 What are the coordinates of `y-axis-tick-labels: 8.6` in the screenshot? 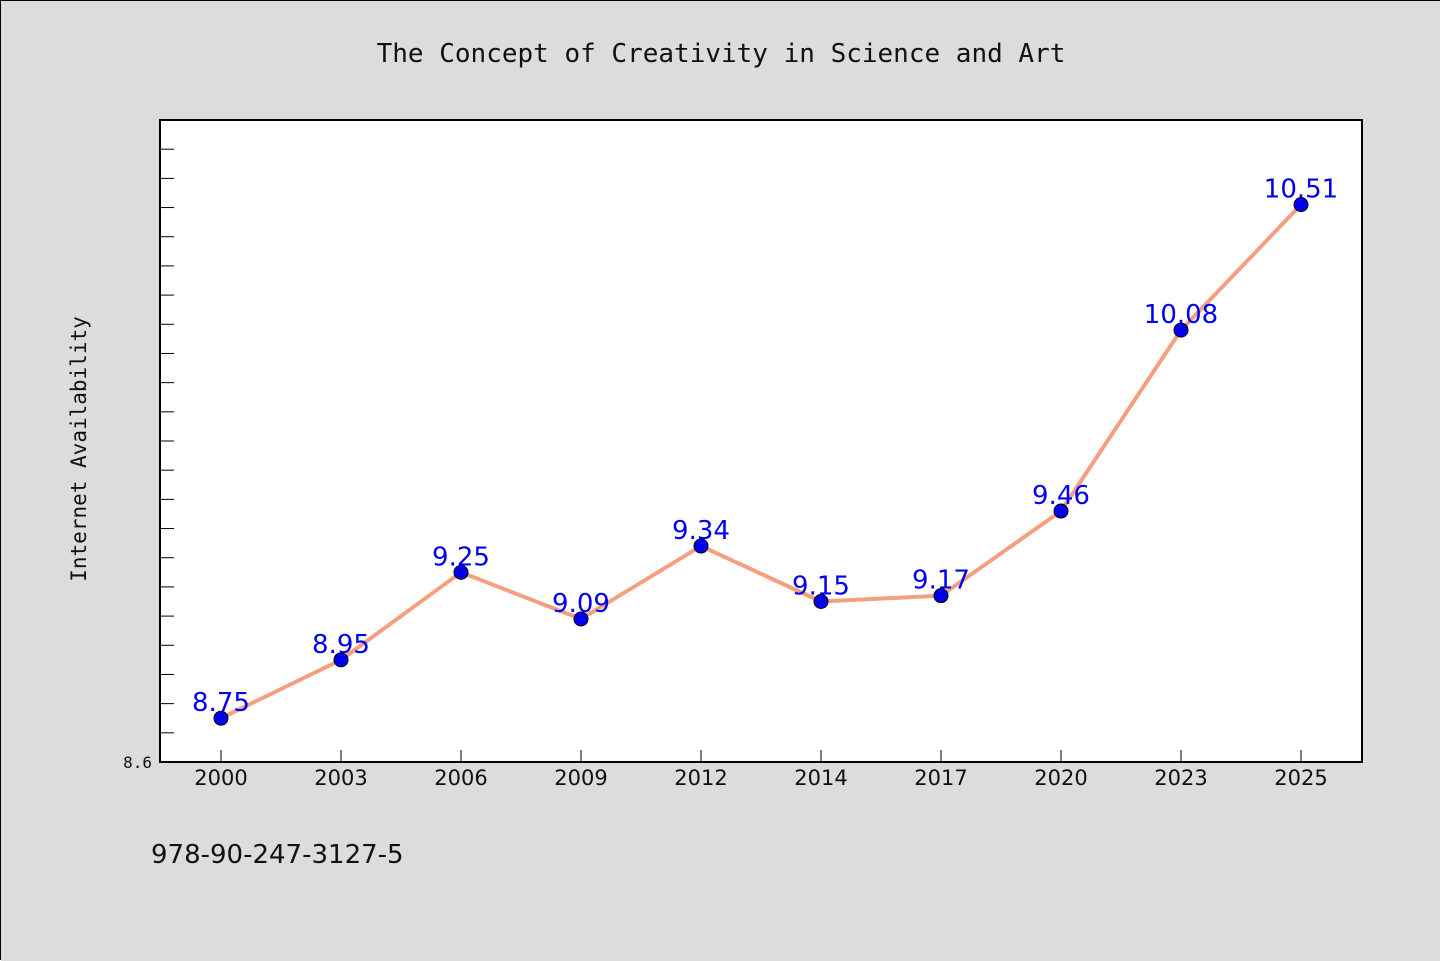 It's located at (137, 762).